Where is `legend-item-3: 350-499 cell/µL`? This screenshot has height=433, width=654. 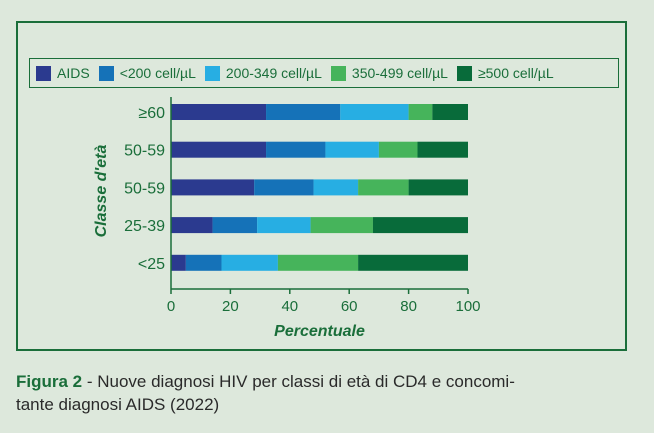 legend-item-3: 350-499 cell/µL is located at coordinates (389, 73).